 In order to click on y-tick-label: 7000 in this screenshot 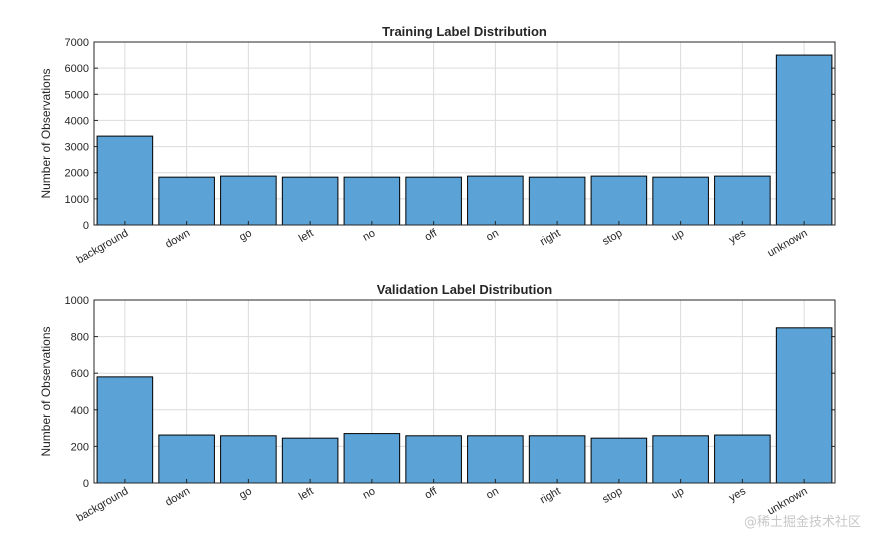, I will do `click(77, 43)`.